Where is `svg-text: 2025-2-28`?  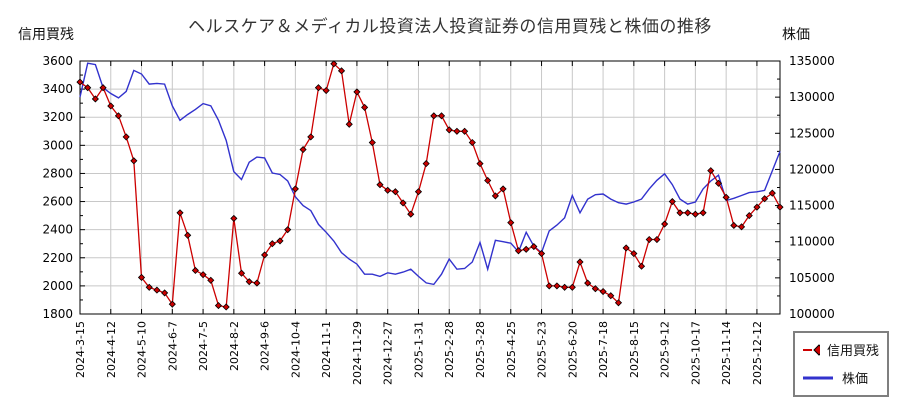 svg-text: 2025-2-28 is located at coordinates (449, 349).